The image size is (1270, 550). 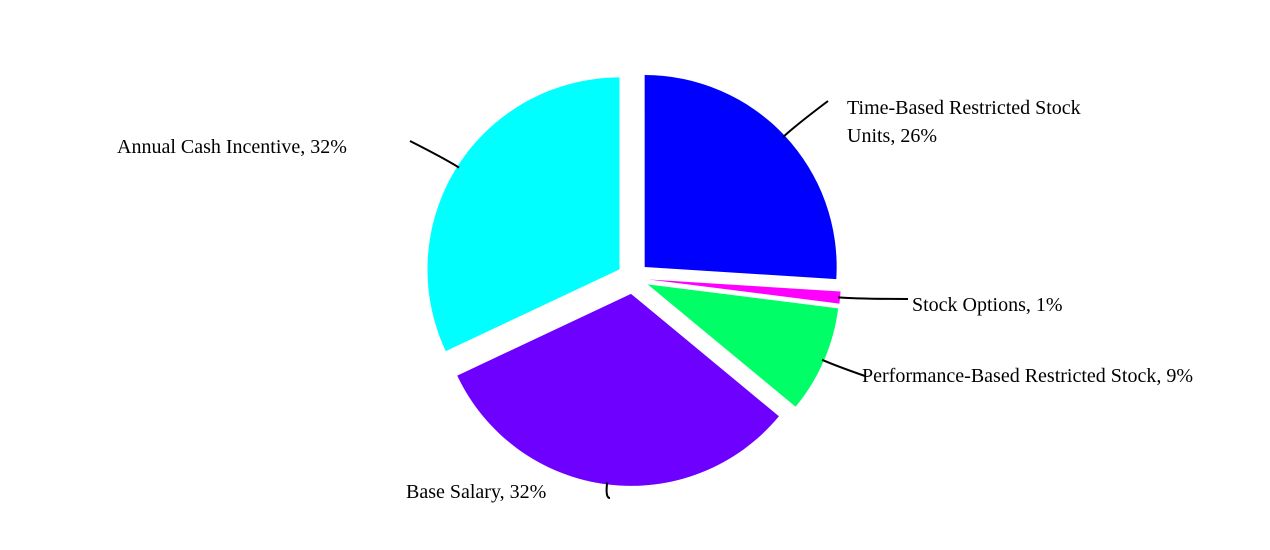 What do you see at coordinates (987, 305) in the screenshot?
I see `slice-label: Stock Options, 1%` at bounding box center [987, 305].